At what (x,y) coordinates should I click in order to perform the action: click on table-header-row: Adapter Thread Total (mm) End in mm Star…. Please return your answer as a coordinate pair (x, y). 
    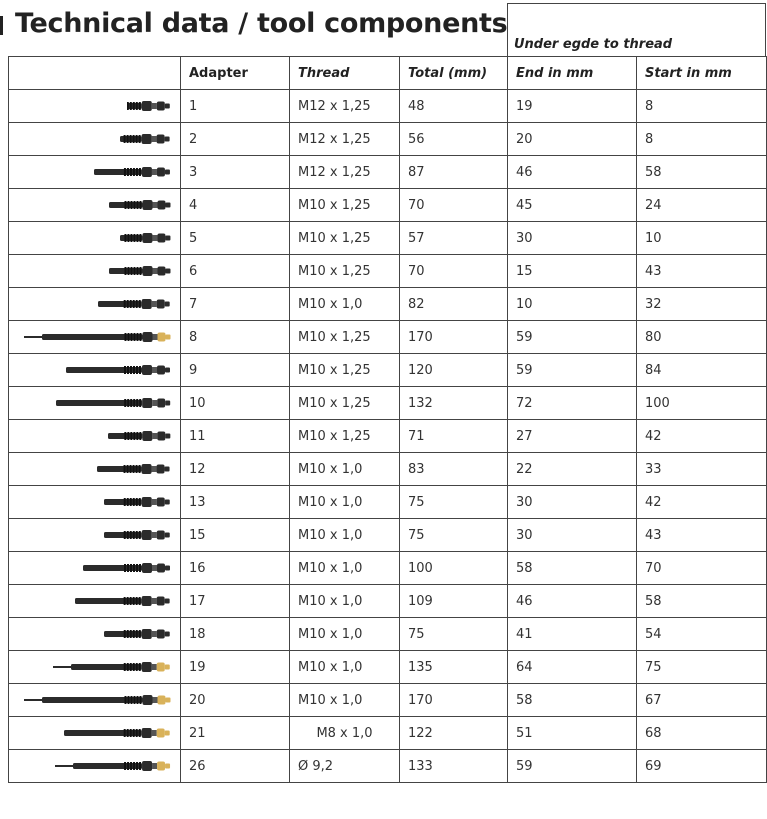
    Looking at the image, I should click on (387, 73).